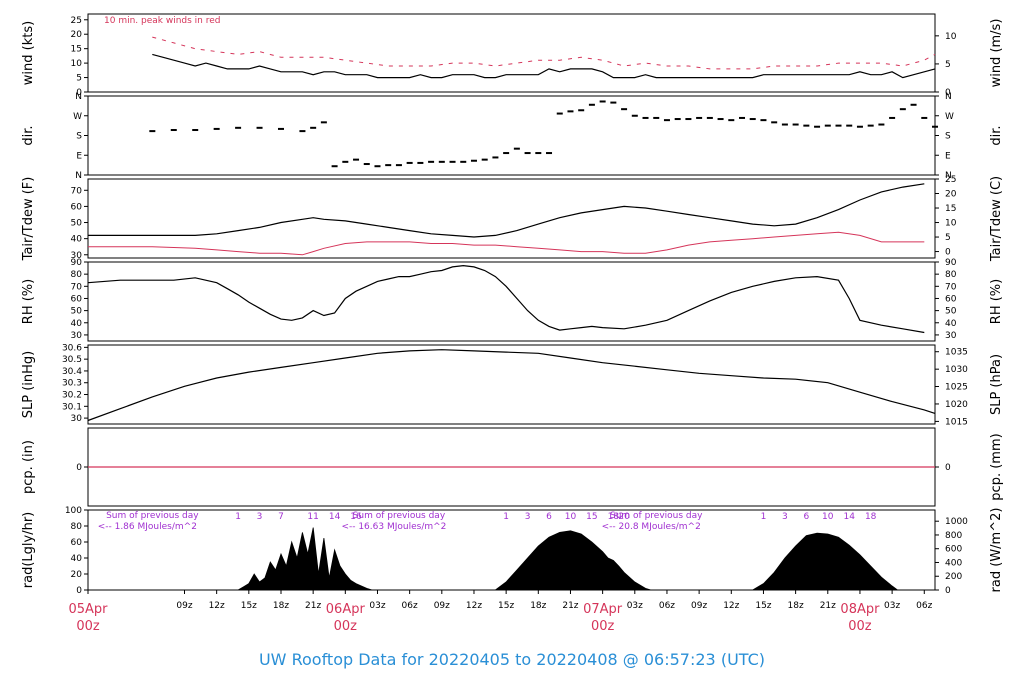 This screenshot has height=700, width=1024. Describe the element at coordinates (76, 21) in the screenshot. I see `wind-left-tick-label: 25` at that location.